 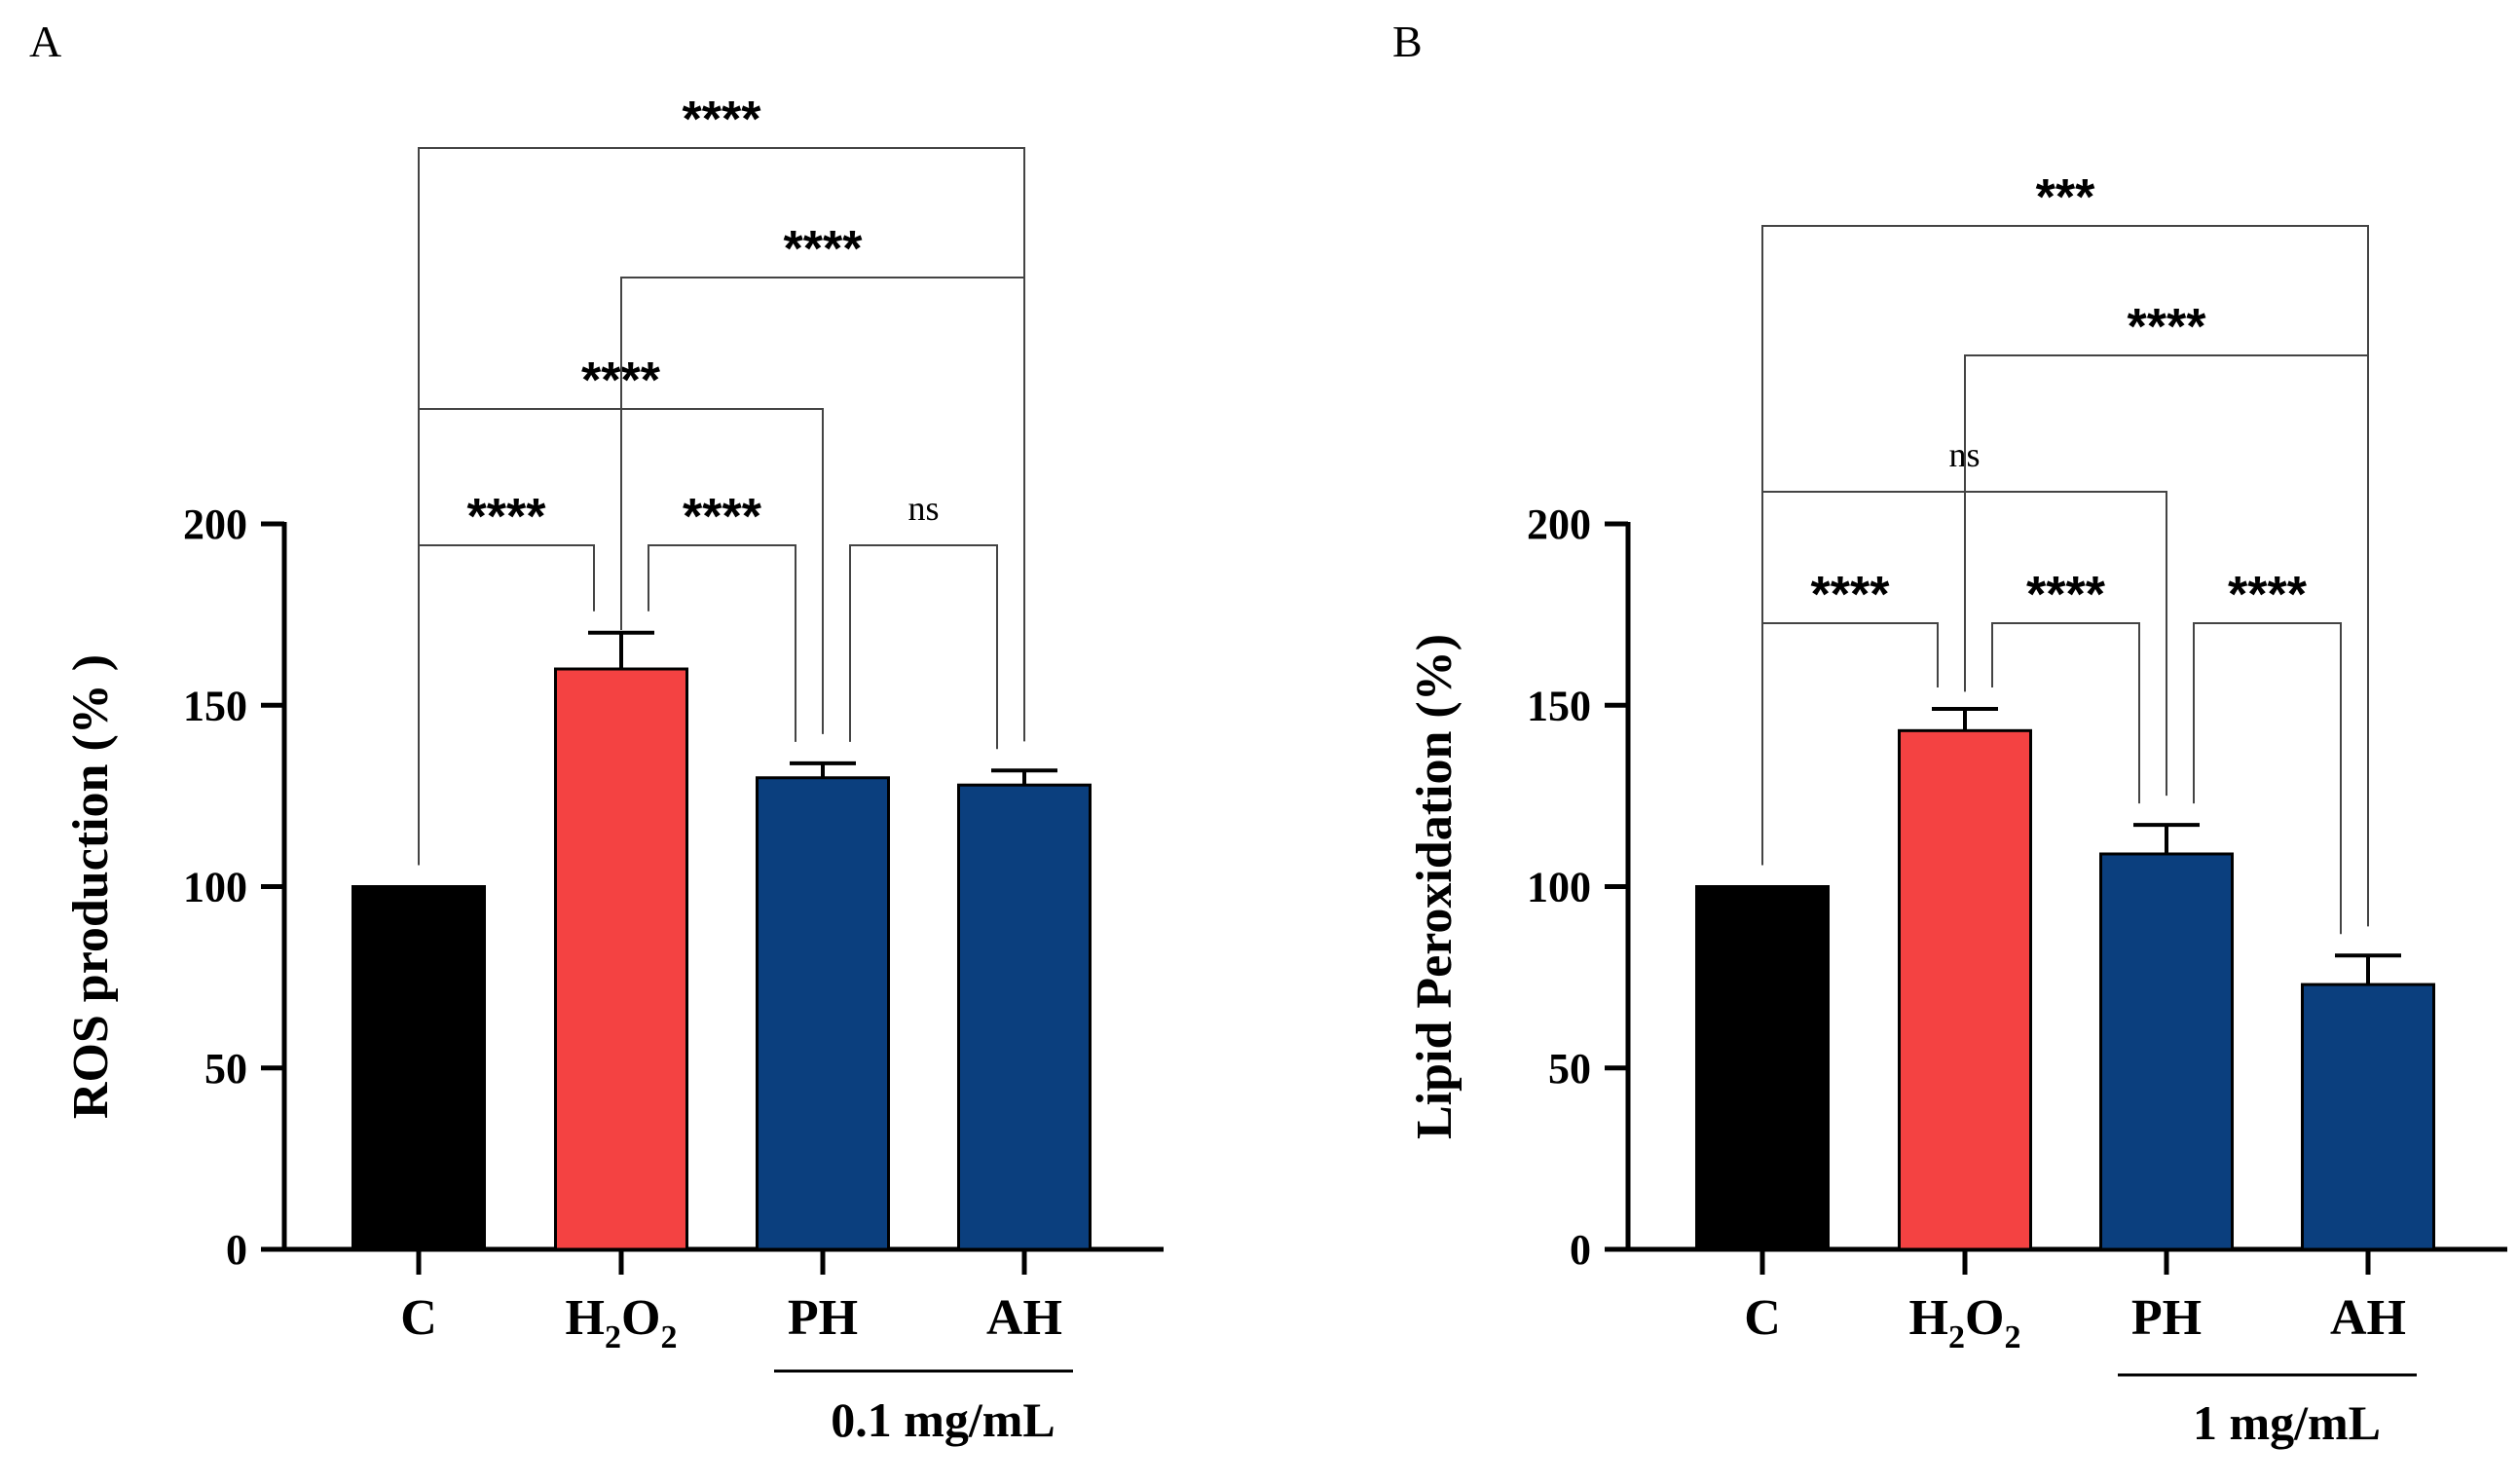 What do you see at coordinates (91, 886) in the screenshot?
I see `y-axis-label: ROS production (% )` at bounding box center [91, 886].